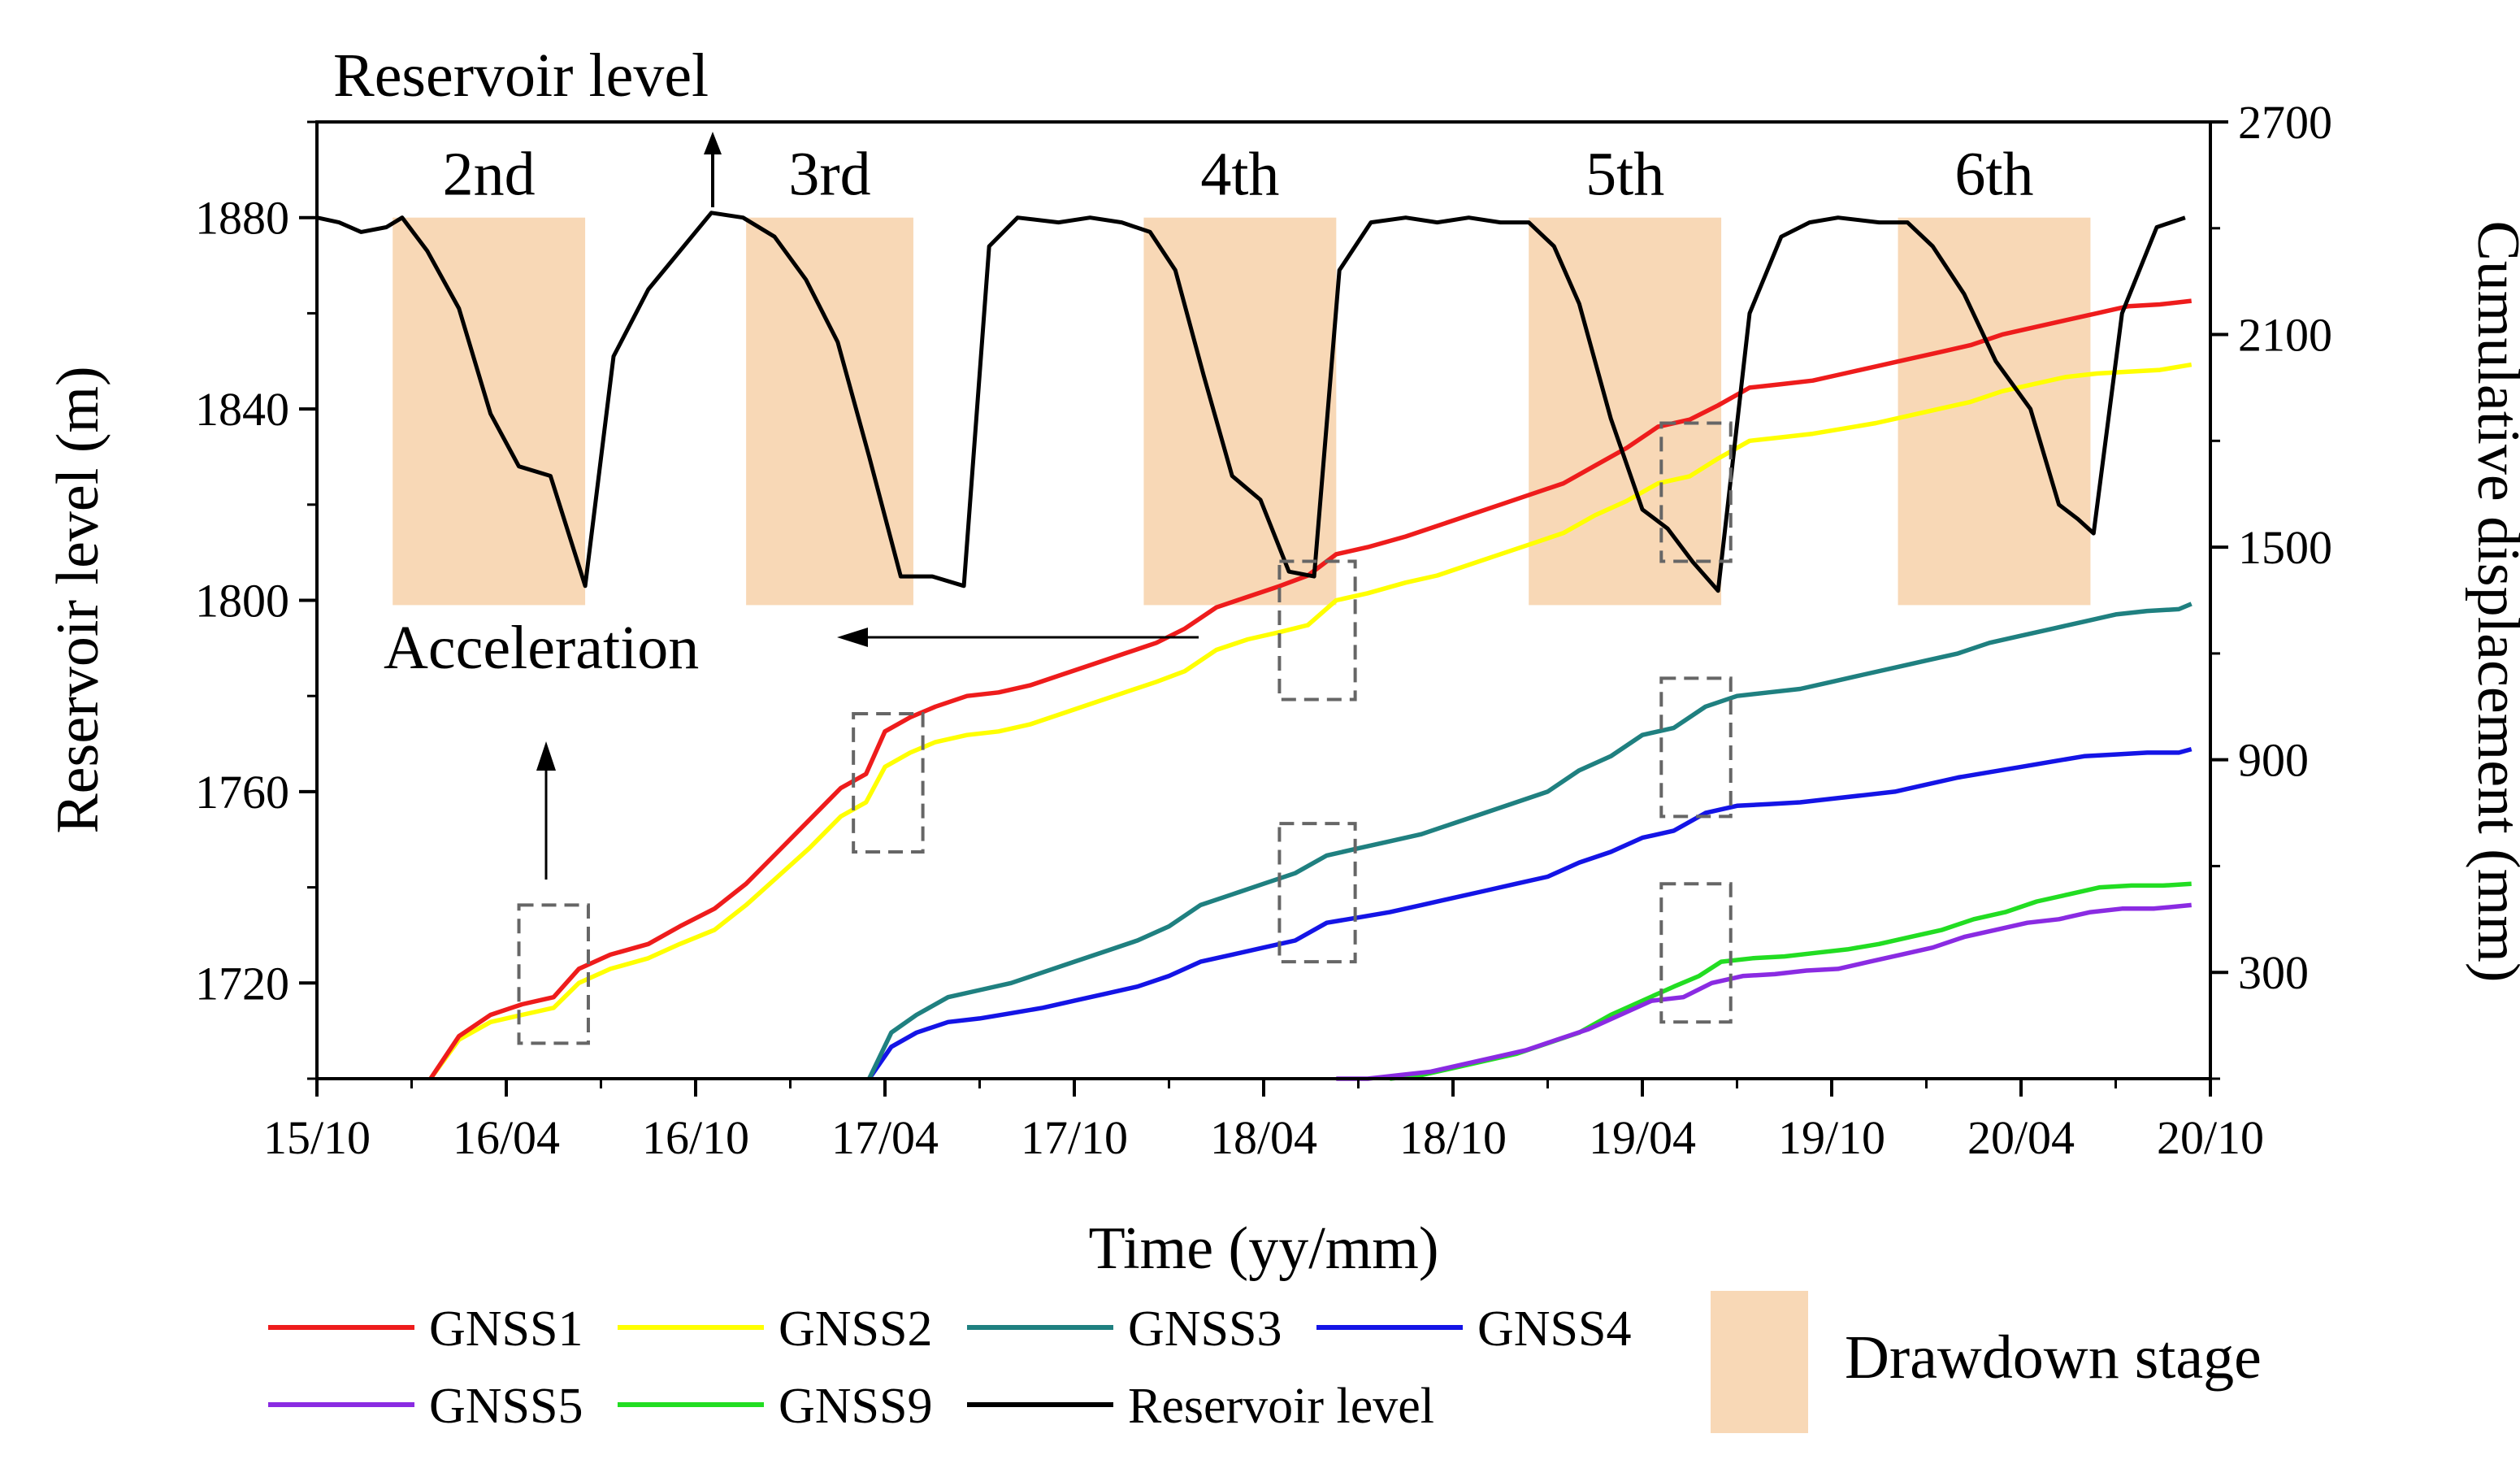  Describe the element at coordinates (521, 75) in the screenshot. I see `reservoir-level-annotation: Reservoir level` at that location.